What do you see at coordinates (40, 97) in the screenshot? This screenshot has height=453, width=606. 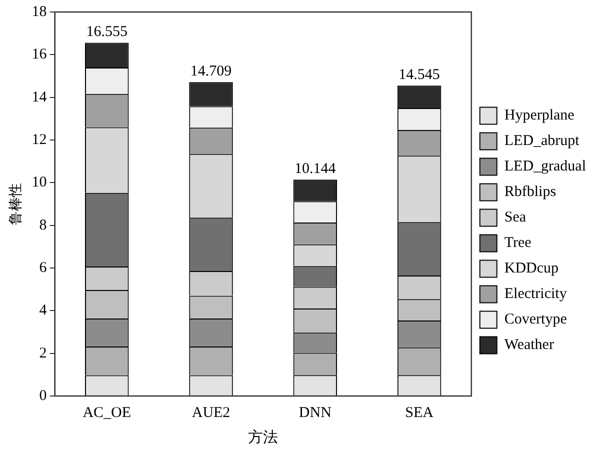 I see `y-tick-label: 14` at bounding box center [40, 97].